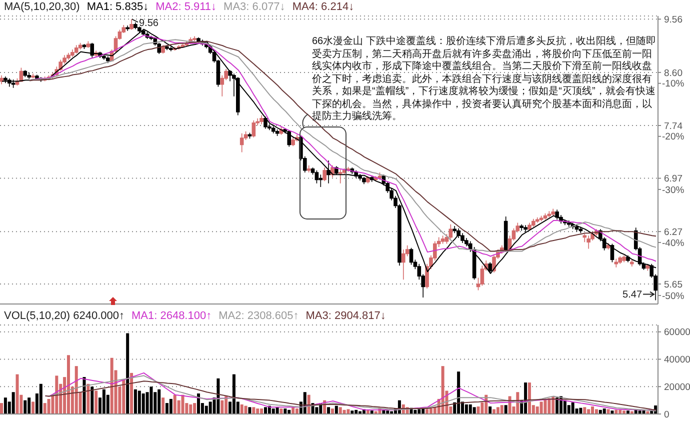 This screenshot has height=421, width=690. What do you see at coordinates (677, 360) in the screenshot?
I see `y-tick-label: 40000` at bounding box center [677, 360].